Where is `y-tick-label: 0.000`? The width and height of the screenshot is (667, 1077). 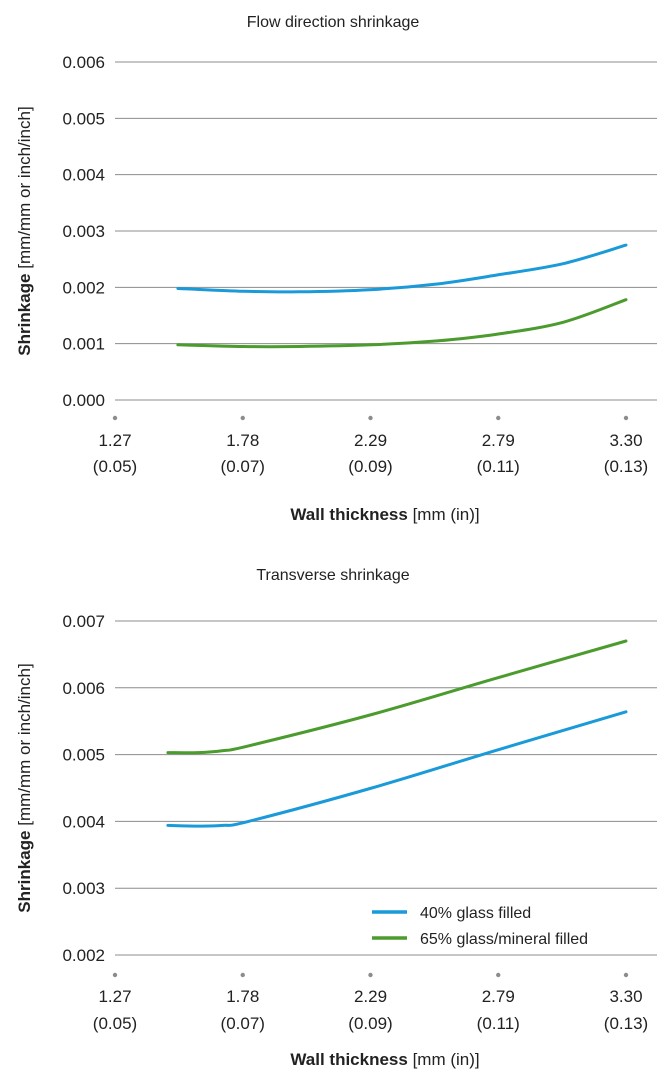
y-tick-label: 0.000 is located at coordinates (83, 400).